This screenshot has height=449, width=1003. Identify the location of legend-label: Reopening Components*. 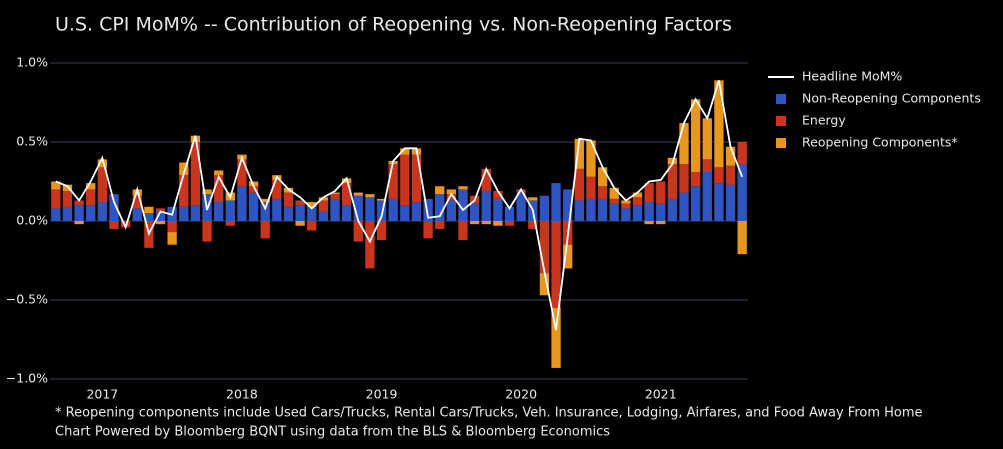
(880, 142).